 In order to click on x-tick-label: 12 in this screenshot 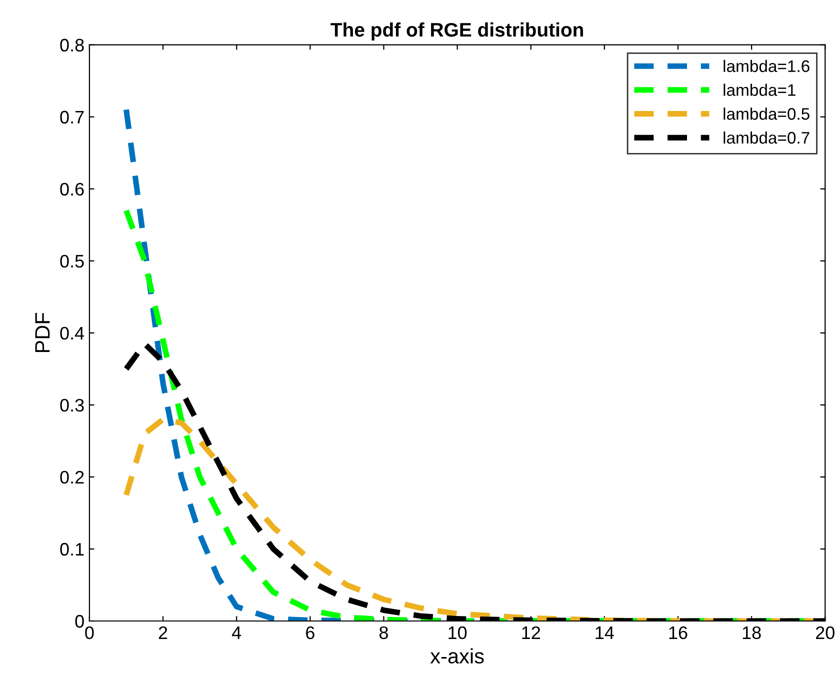, I will do `click(531, 632)`.